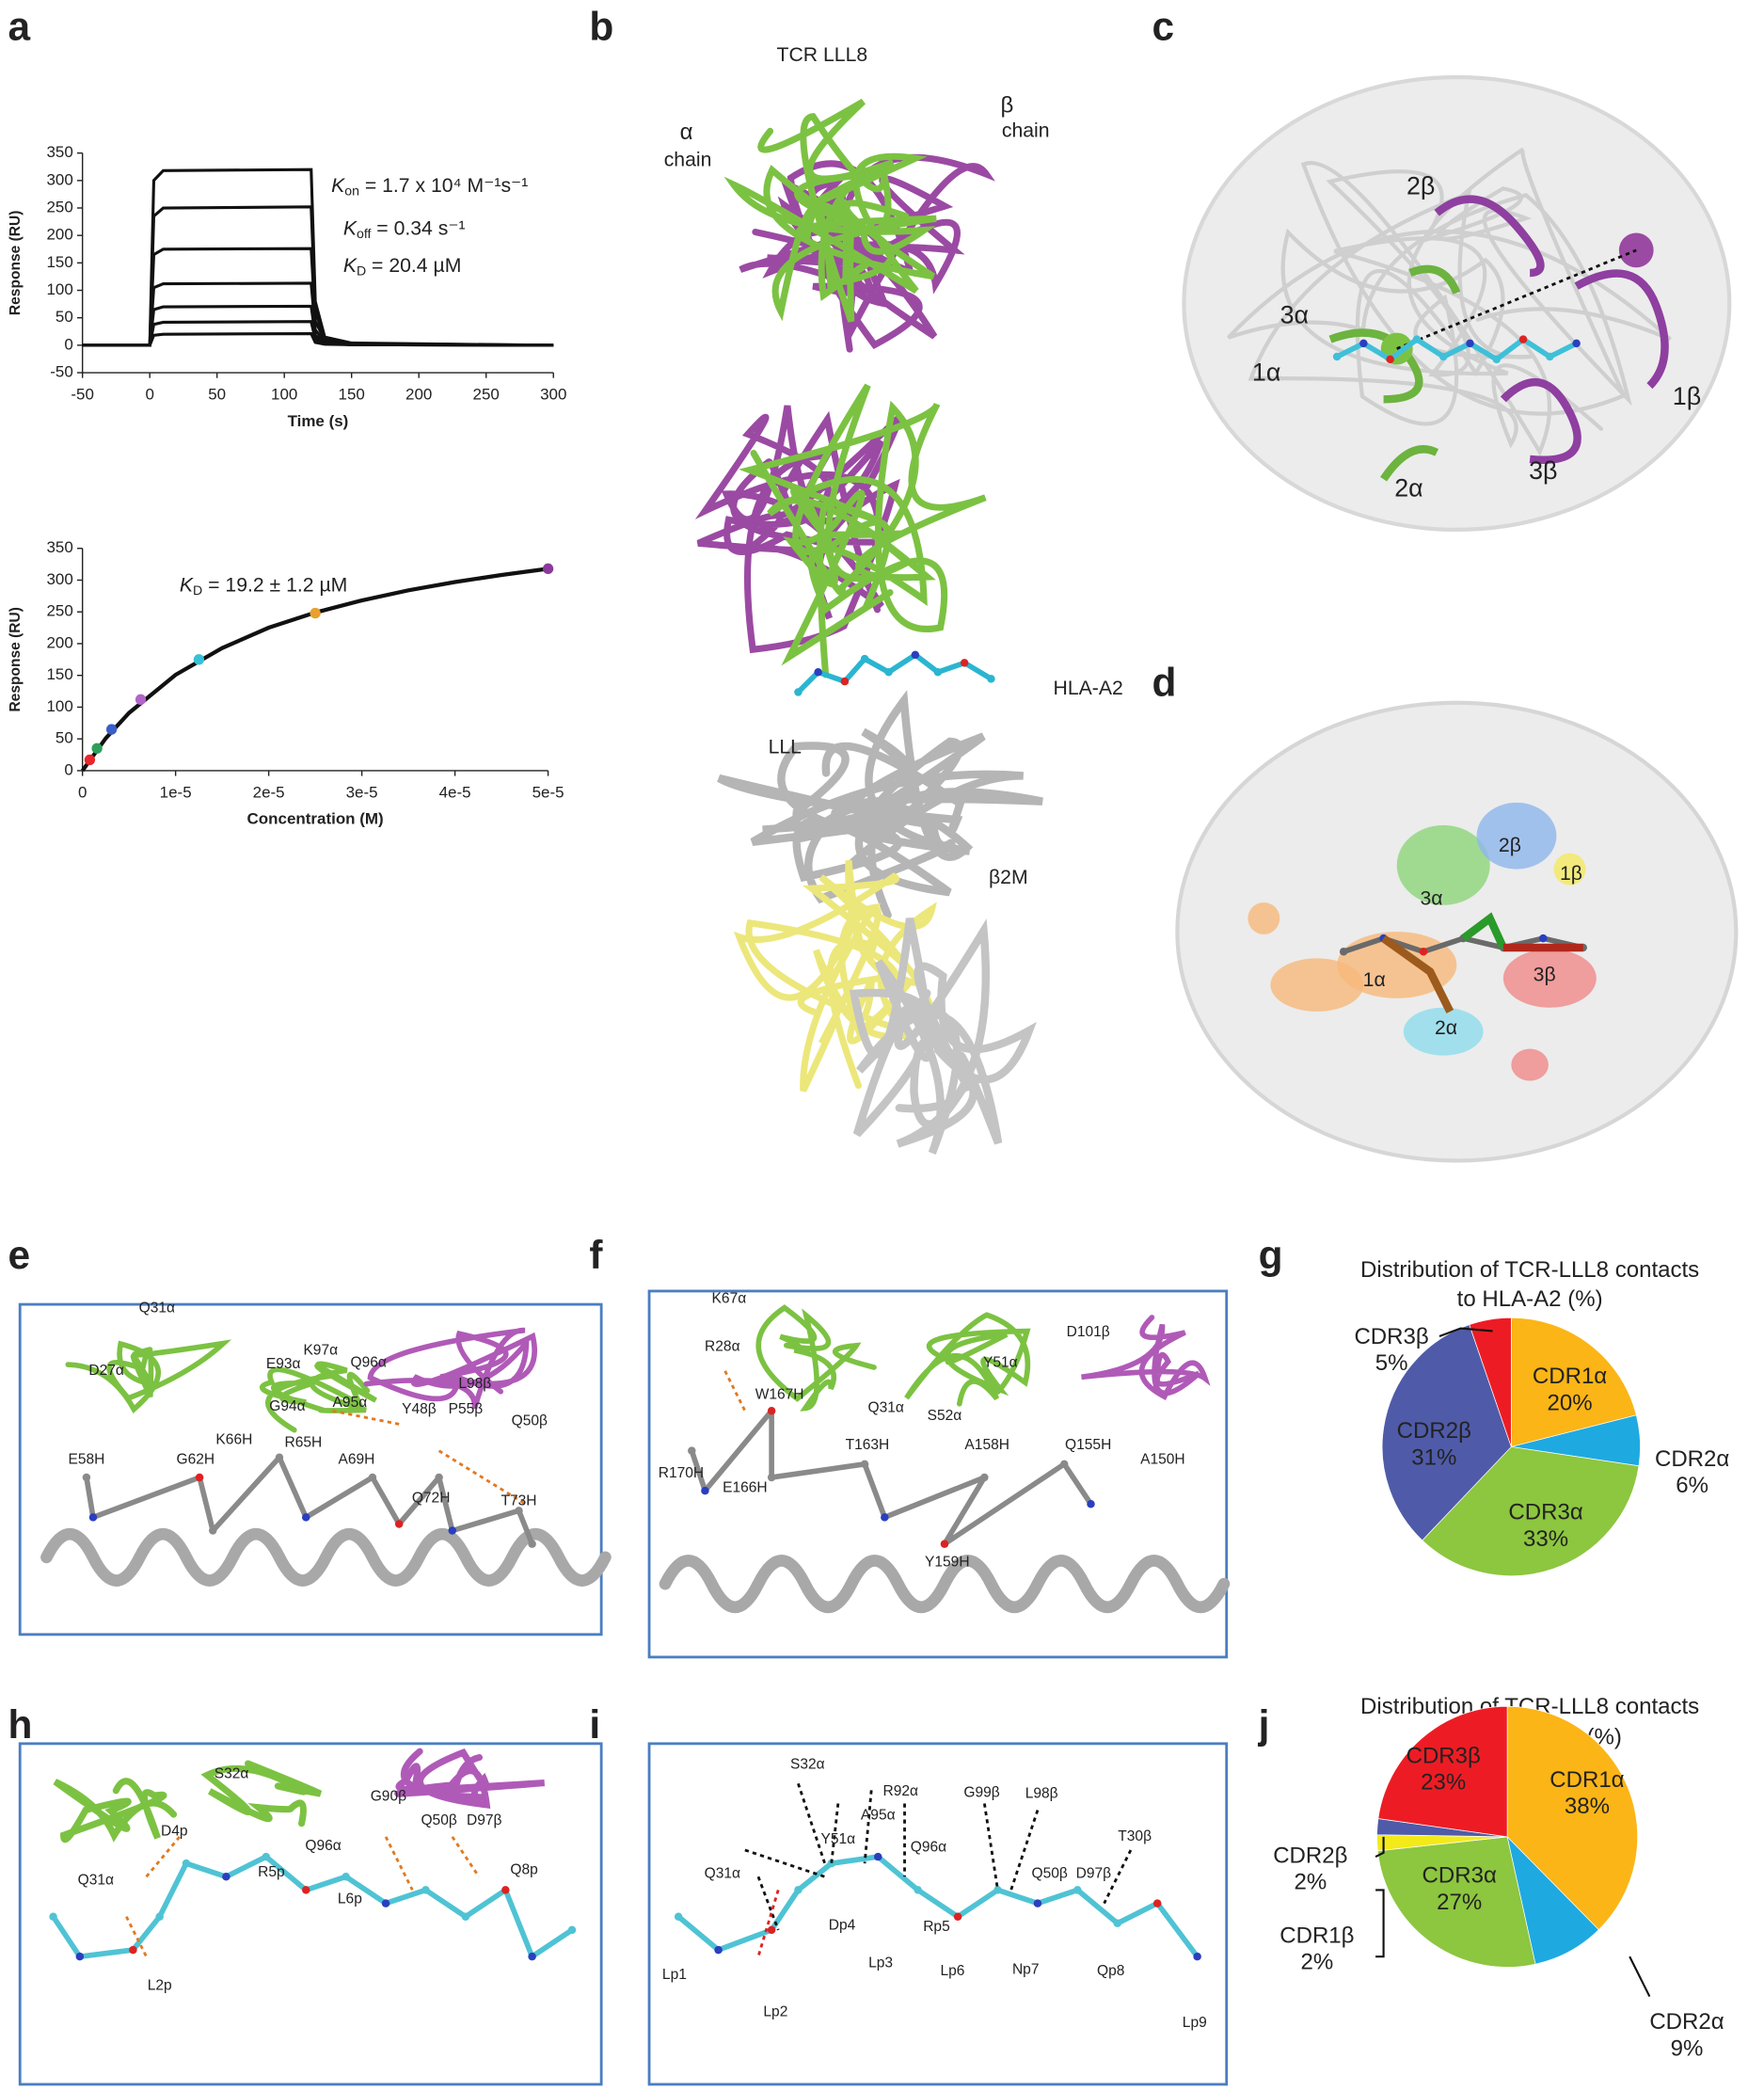 Image resolution: width=1764 pixels, height=2091 pixels. I want to click on structure-label: T30β, so click(1135, 1836).